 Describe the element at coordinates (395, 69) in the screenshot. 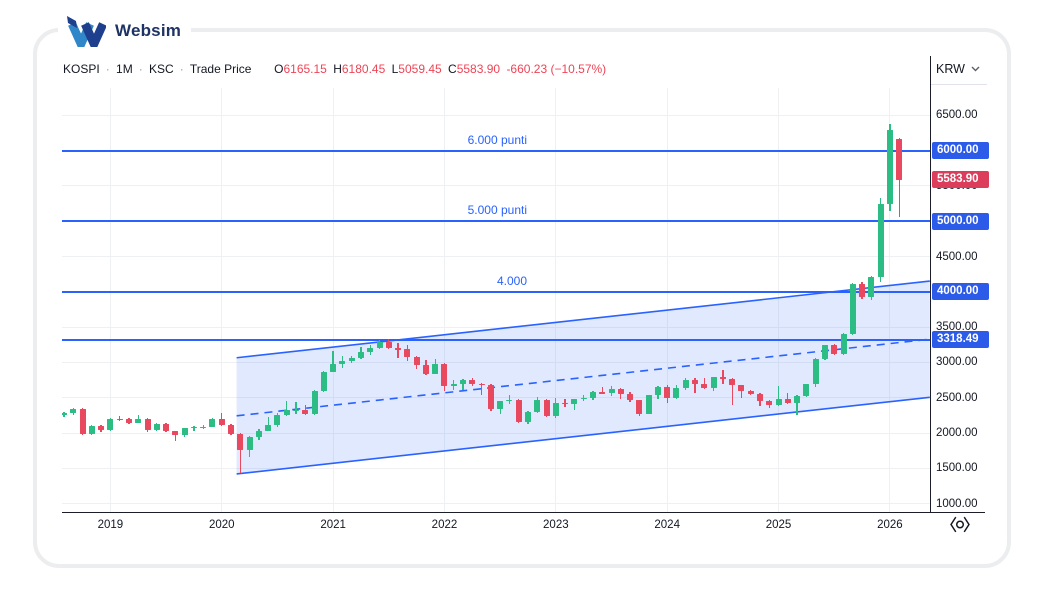

I see `legend-low-label: L` at that location.